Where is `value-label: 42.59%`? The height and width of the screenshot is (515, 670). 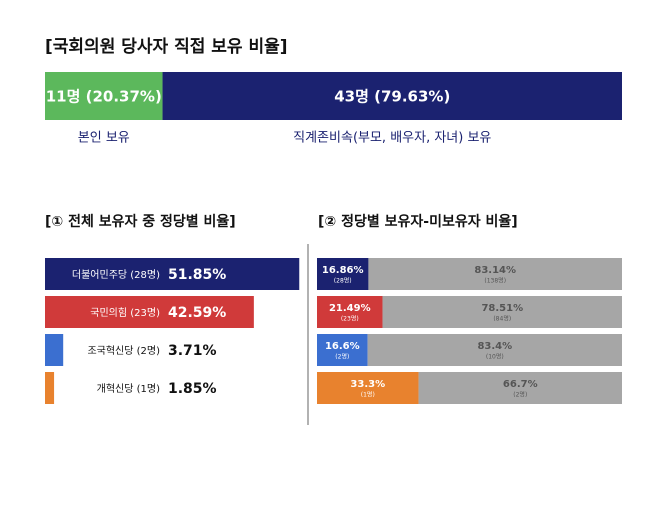
value-label: 42.59% is located at coordinates (197, 313).